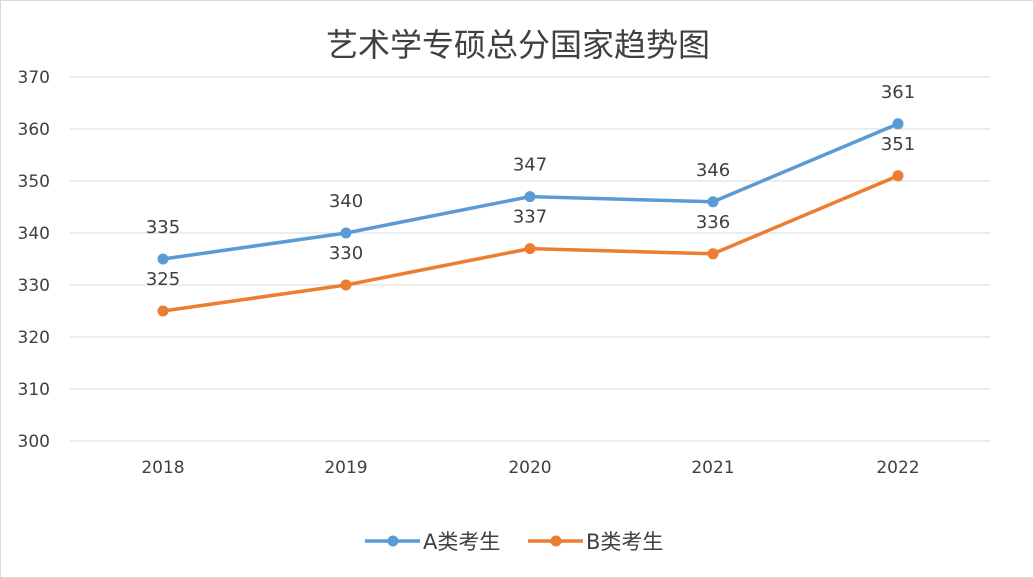 This screenshot has width=1034, height=578. I want to click on legend-label: B类考生, so click(624, 542).